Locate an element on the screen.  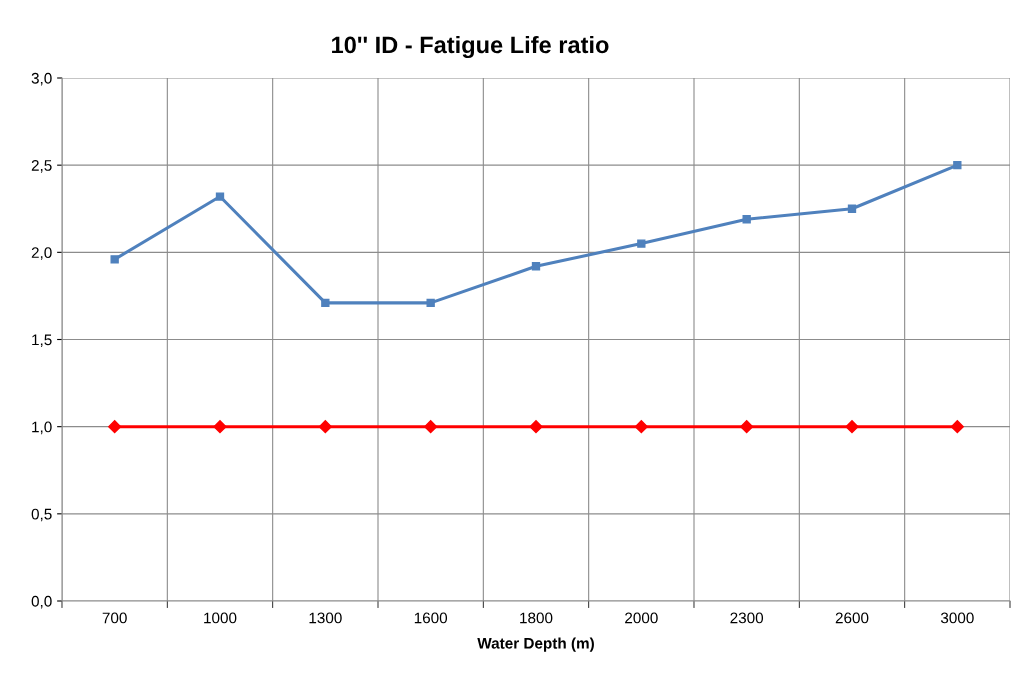
x-tick-label: 700 is located at coordinates (114, 618).